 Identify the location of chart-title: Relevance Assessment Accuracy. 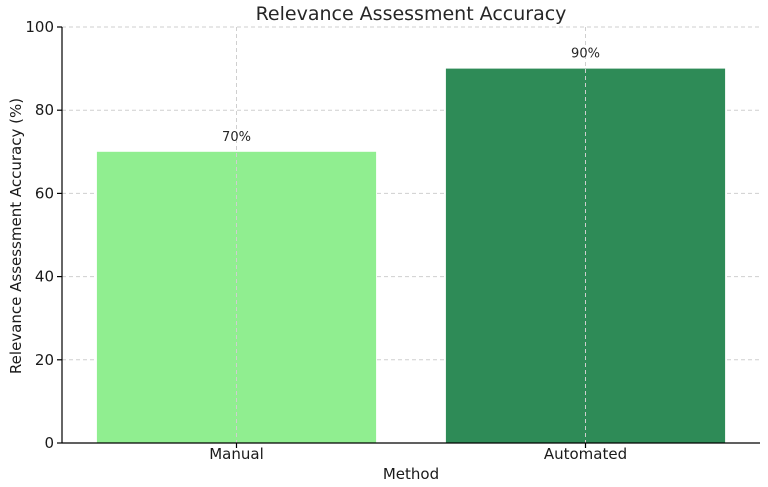
(411, 14).